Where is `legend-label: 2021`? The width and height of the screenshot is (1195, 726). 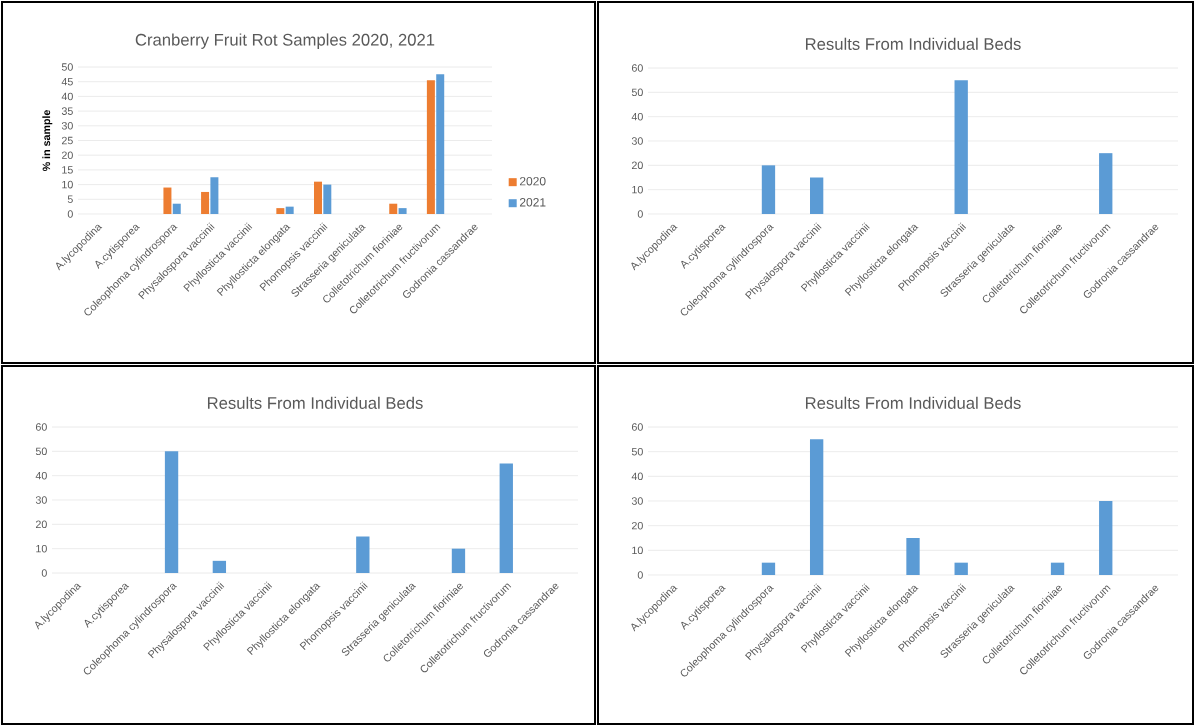 legend-label: 2021 is located at coordinates (532, 202).